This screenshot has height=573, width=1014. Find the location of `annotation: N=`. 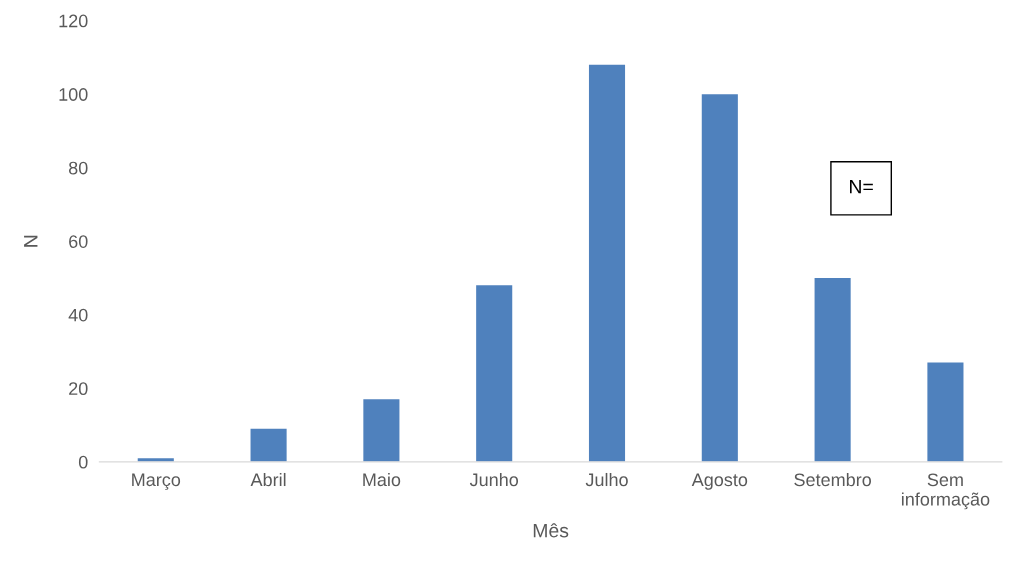

annotation: N= is located at coordinates (861, 186).